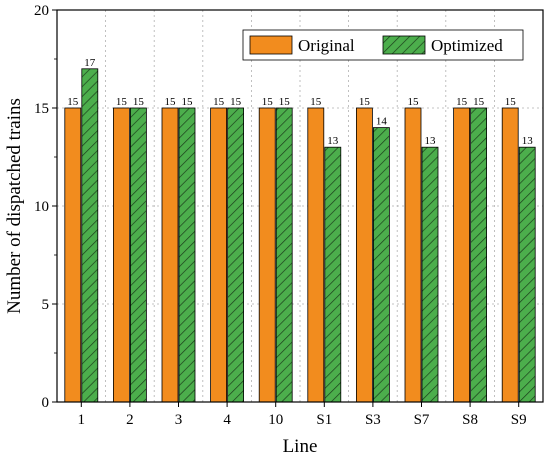 The height and width of the screenshot is (460, 550). What do you see at coordinates (333, 274) in the screenshot?
I see `bar-optimized-S1` at bounding box center [333, 274].